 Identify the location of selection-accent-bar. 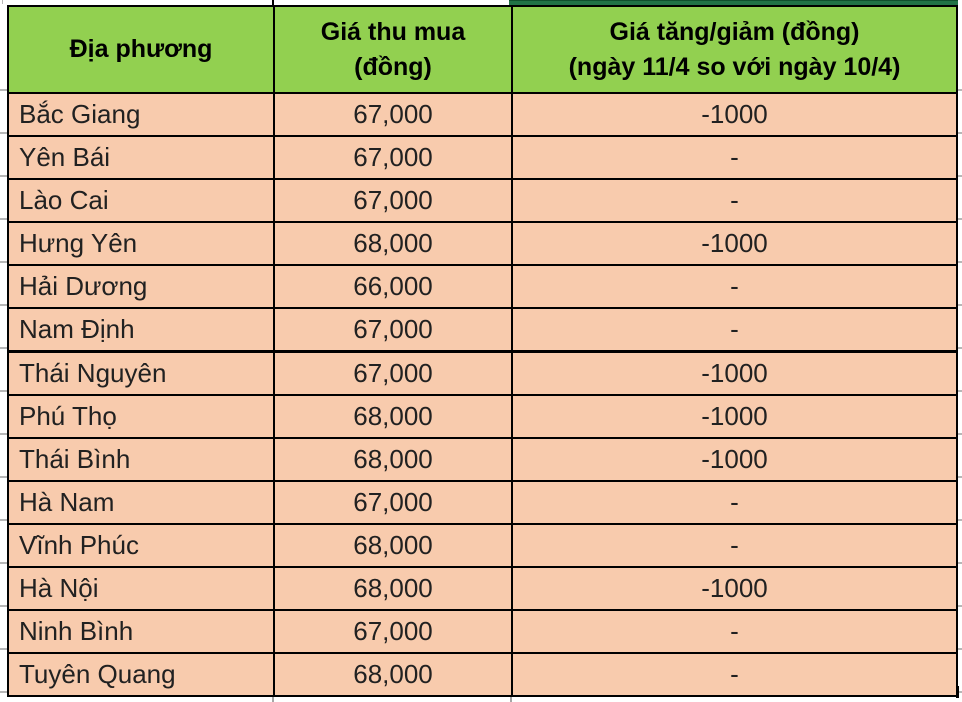
(733, 3).